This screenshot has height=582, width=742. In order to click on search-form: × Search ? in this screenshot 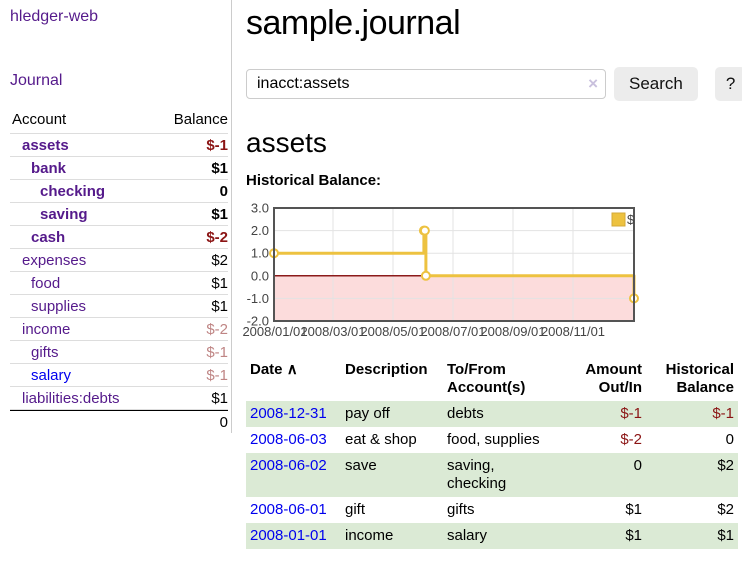, I will do `click(494, 84)`.